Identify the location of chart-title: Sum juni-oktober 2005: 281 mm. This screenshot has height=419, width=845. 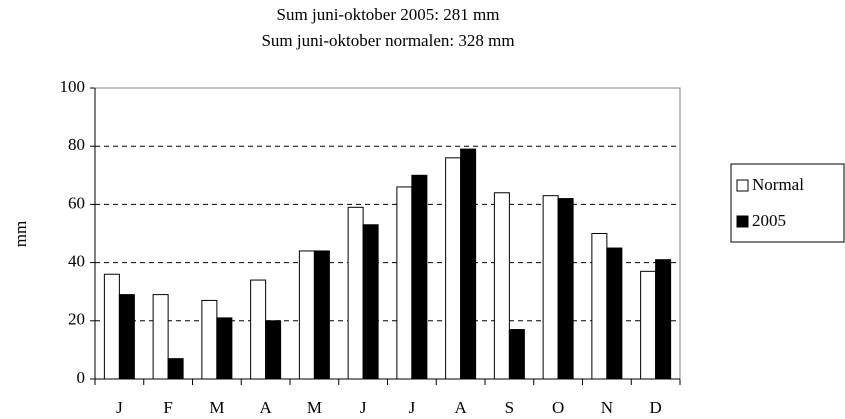
(388, 14).